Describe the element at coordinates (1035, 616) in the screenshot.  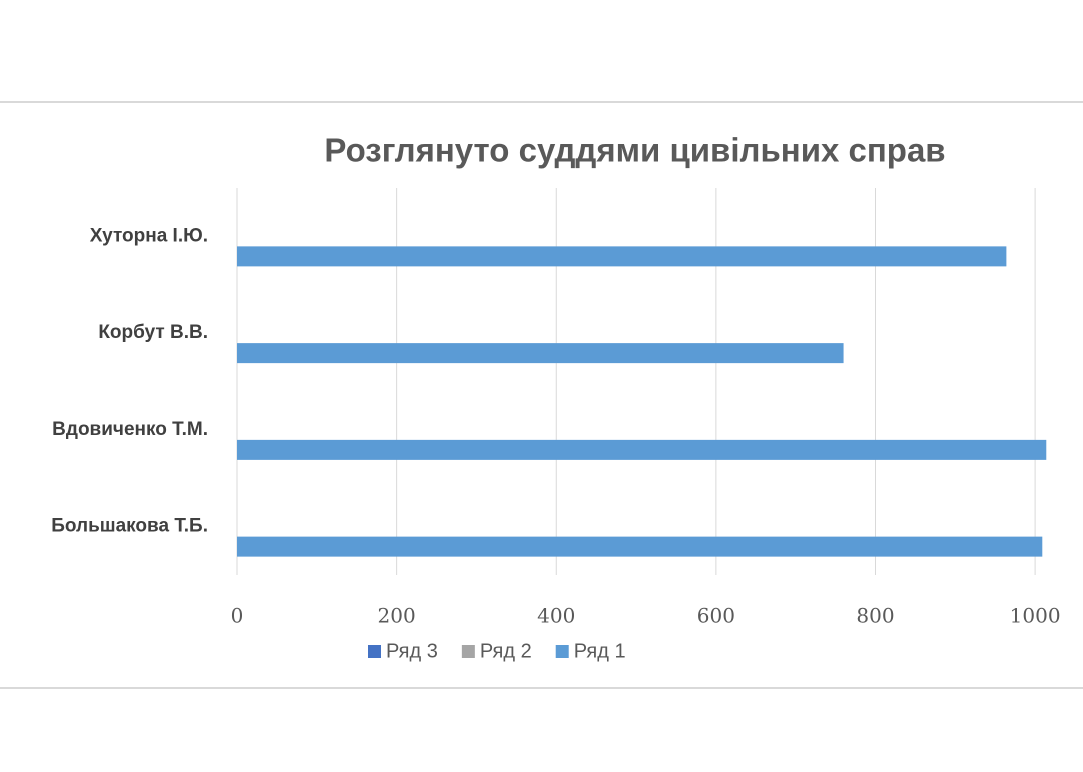
I see `x-tick-label: 1000` at that location.